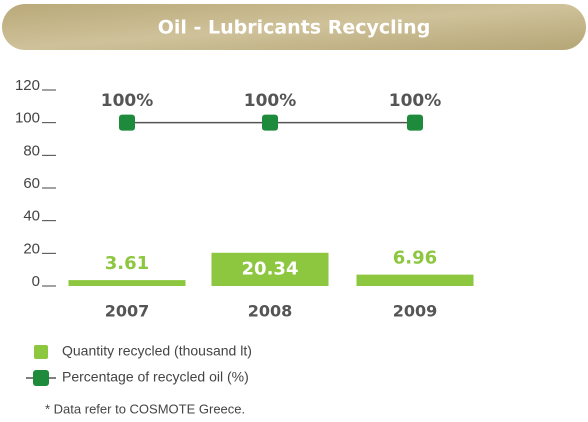 Image resolution: width=588 pixels, height=422 pixels. What do you see at coordinates (155, 377) in the screenshot?
I see `legend-label: Percentage of recycled oil (%)` at bounding box center [155, 377].